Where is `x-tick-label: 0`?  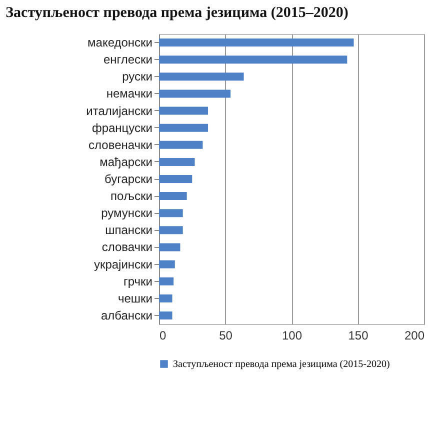
x-tick-label: 0 is located at coordinates (163, 335).